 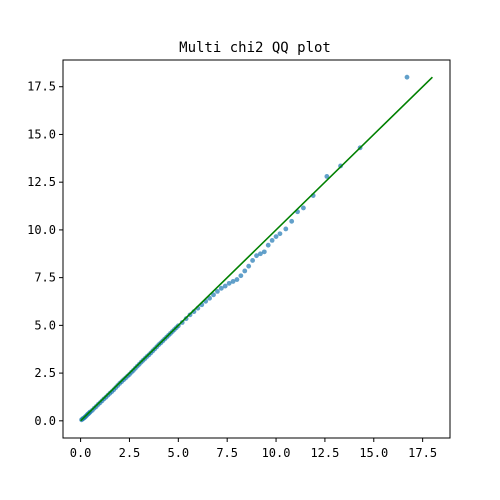 I want to click on x-tick-label: 17.5, so click(x=422, y=453).